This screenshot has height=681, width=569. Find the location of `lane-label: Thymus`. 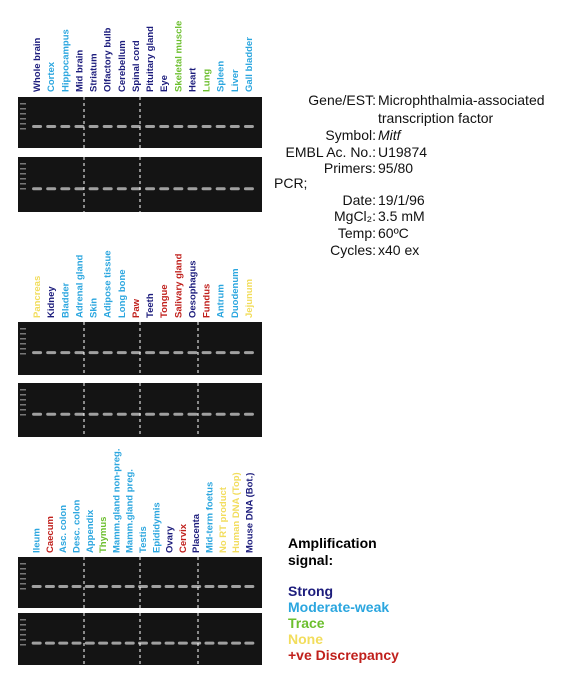

lane-label: Thymus is located at coordinates (103, 535).